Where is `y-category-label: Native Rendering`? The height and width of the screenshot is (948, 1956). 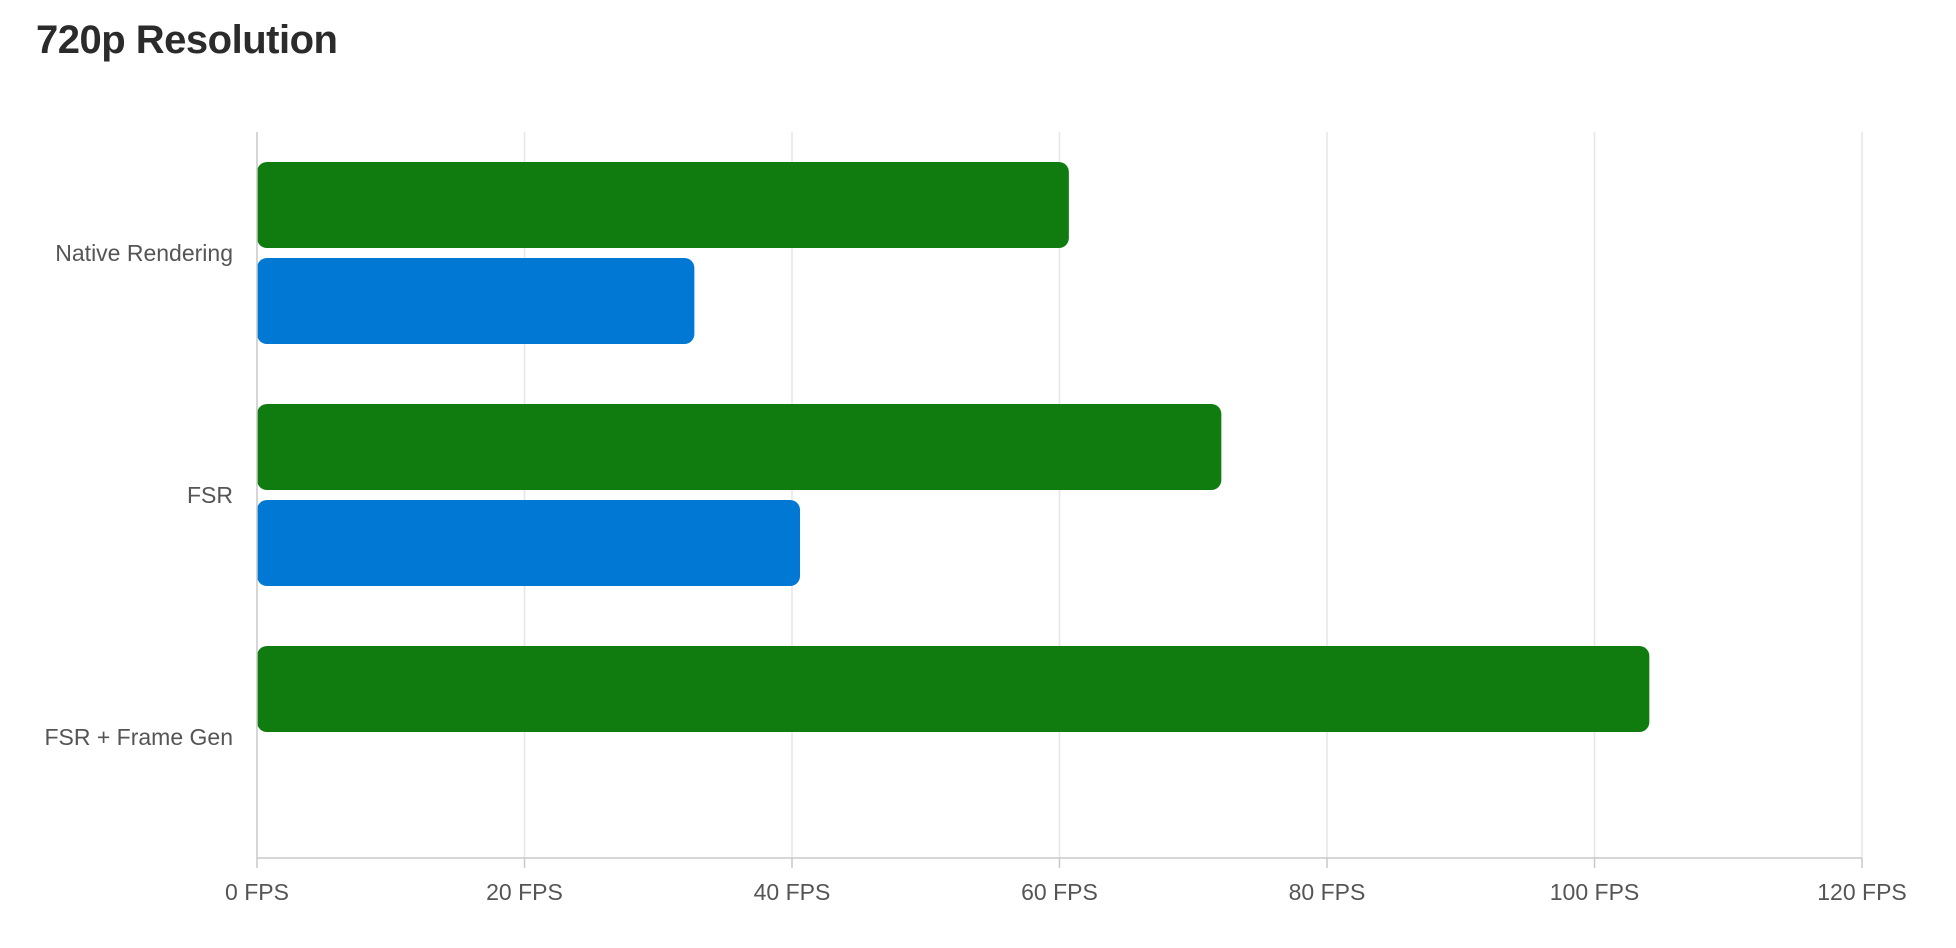
y-category-label: Native Rendering is located at coordinates (144, 253).